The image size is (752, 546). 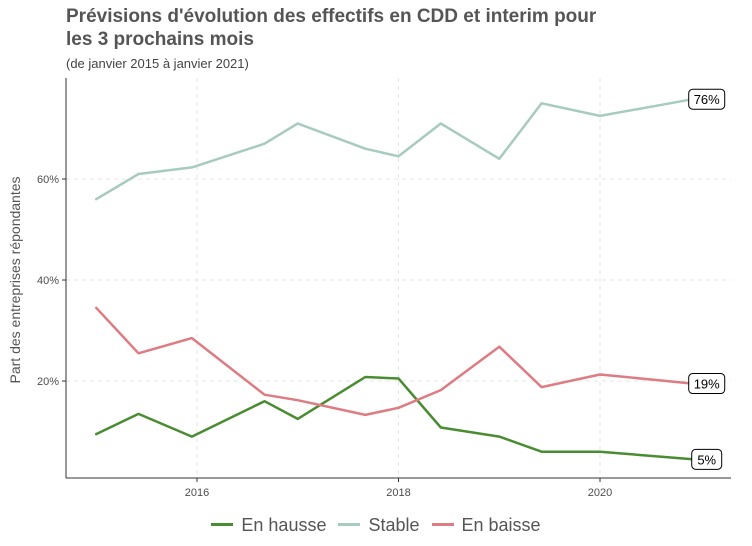 I want to click on chart-subtitle: (de janvier 2015 à janvier 2021), so click(x=157, y=63).